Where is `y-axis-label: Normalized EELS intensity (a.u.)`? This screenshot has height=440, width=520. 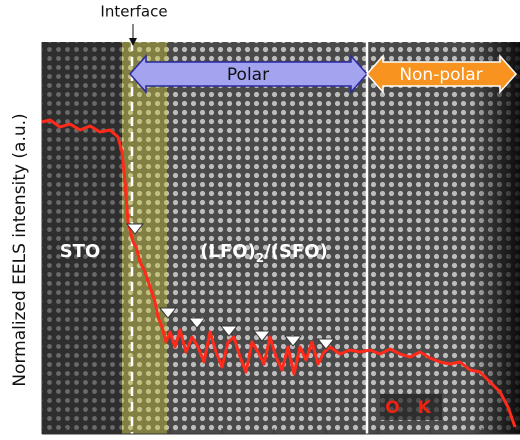
y-axis-label: Normalized EELS intensity (a.u.) is located at coordinates (20, 249).